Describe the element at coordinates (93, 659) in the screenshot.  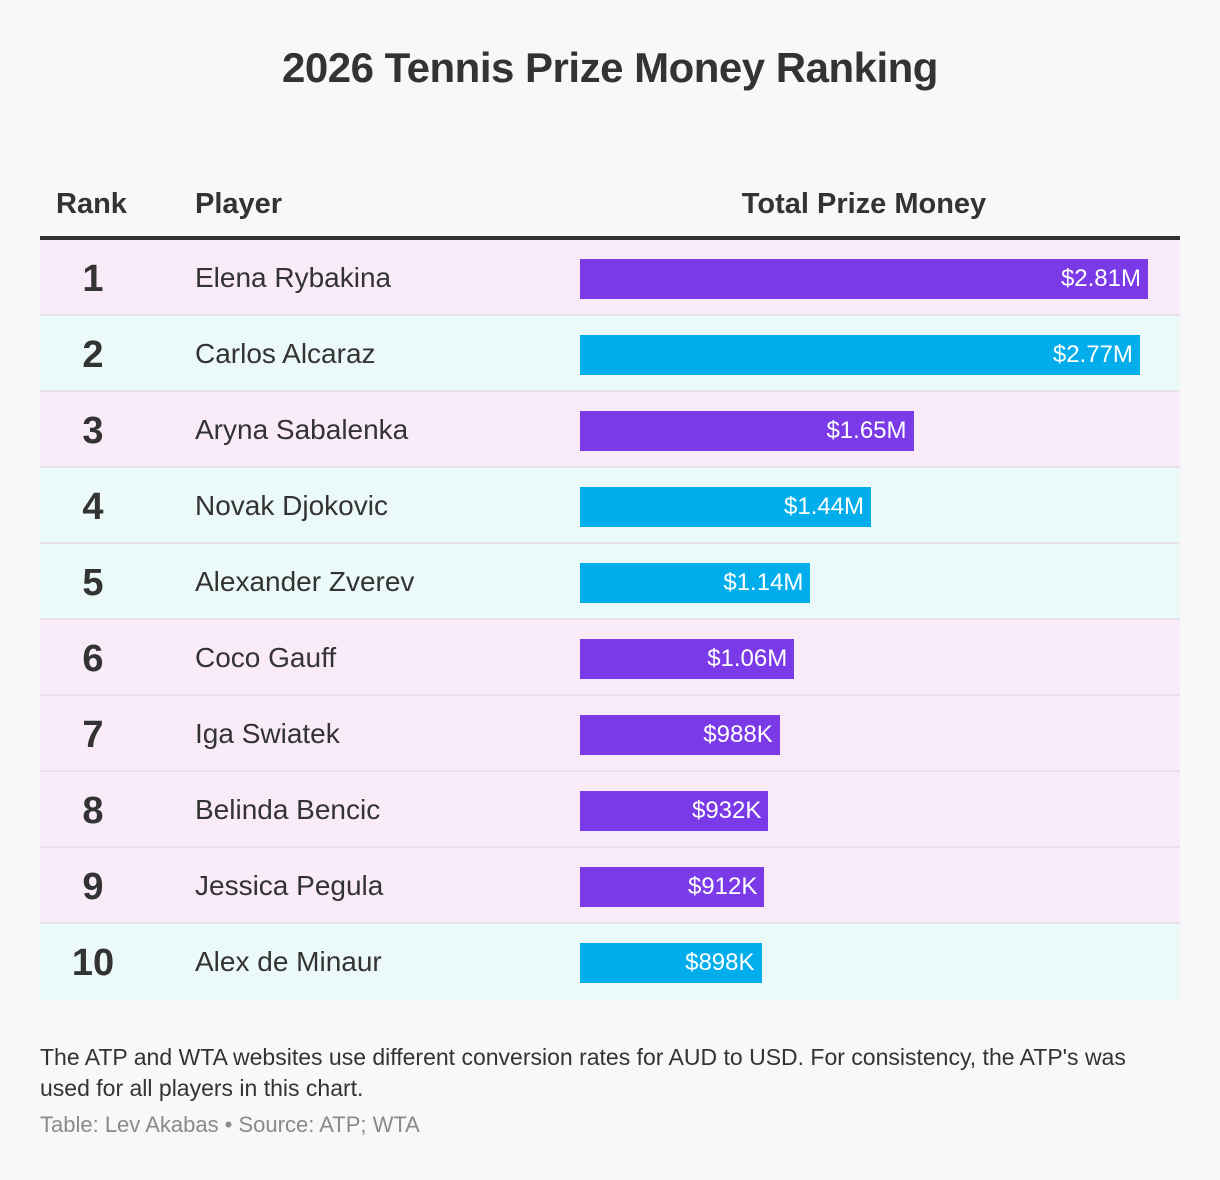
I see `rank-cell: 6` at that location.